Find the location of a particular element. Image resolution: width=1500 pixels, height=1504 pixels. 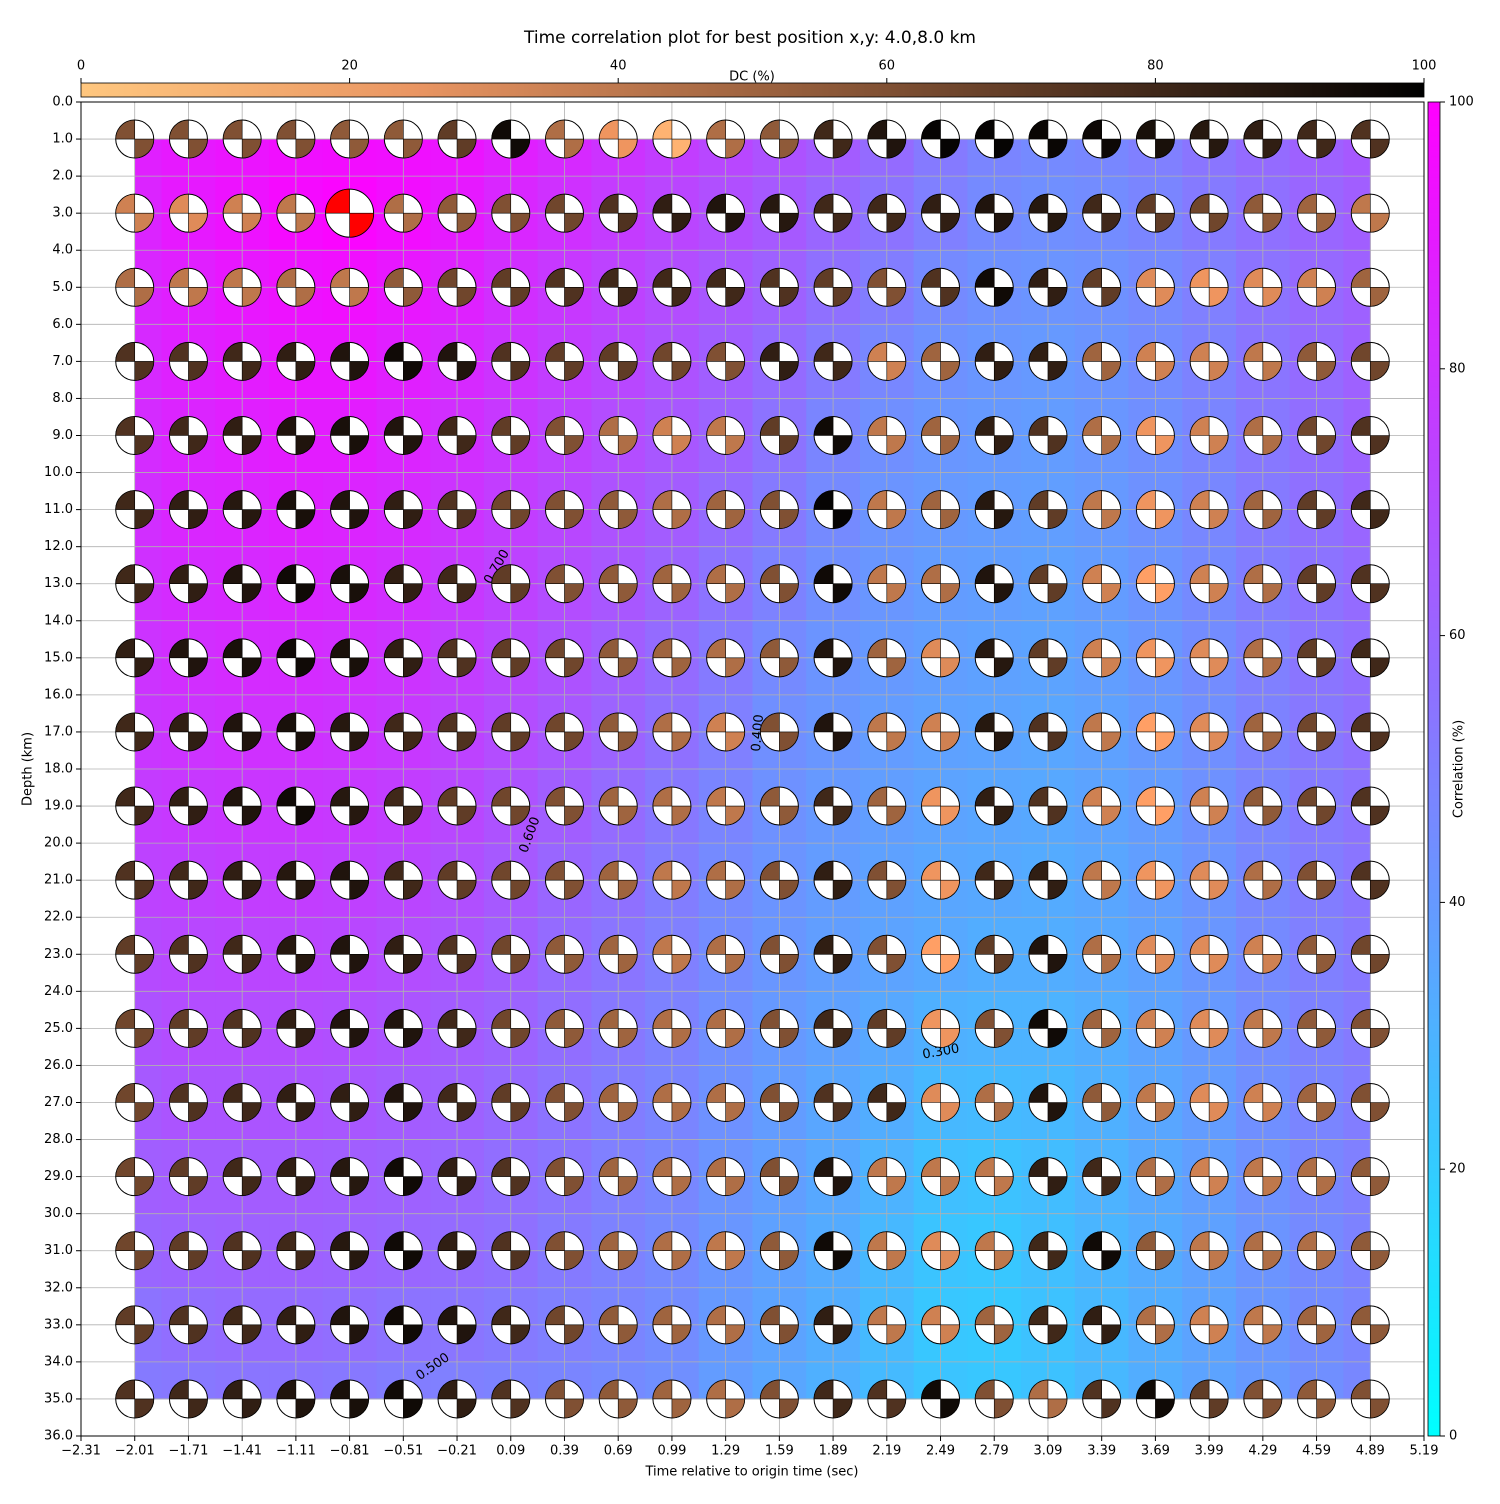

x-tick-label: 0.09 is located at coordinates (510, 1451).